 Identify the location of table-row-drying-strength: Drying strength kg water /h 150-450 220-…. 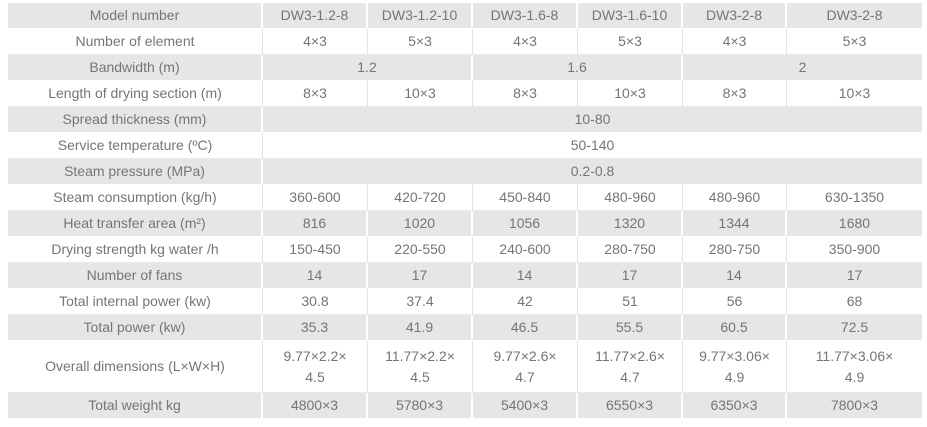
(465, 250).